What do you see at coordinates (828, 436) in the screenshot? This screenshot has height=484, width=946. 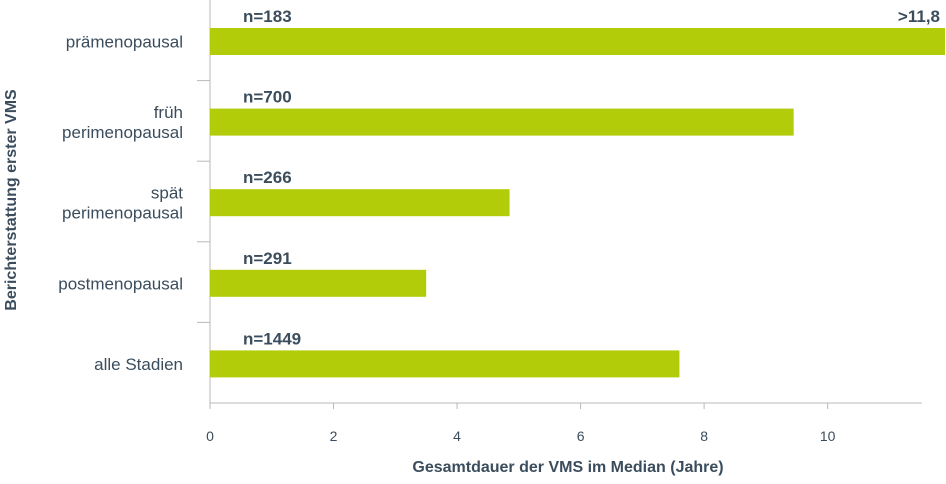 I see `x-tick-label: 10` at bounding box center [828, 436].